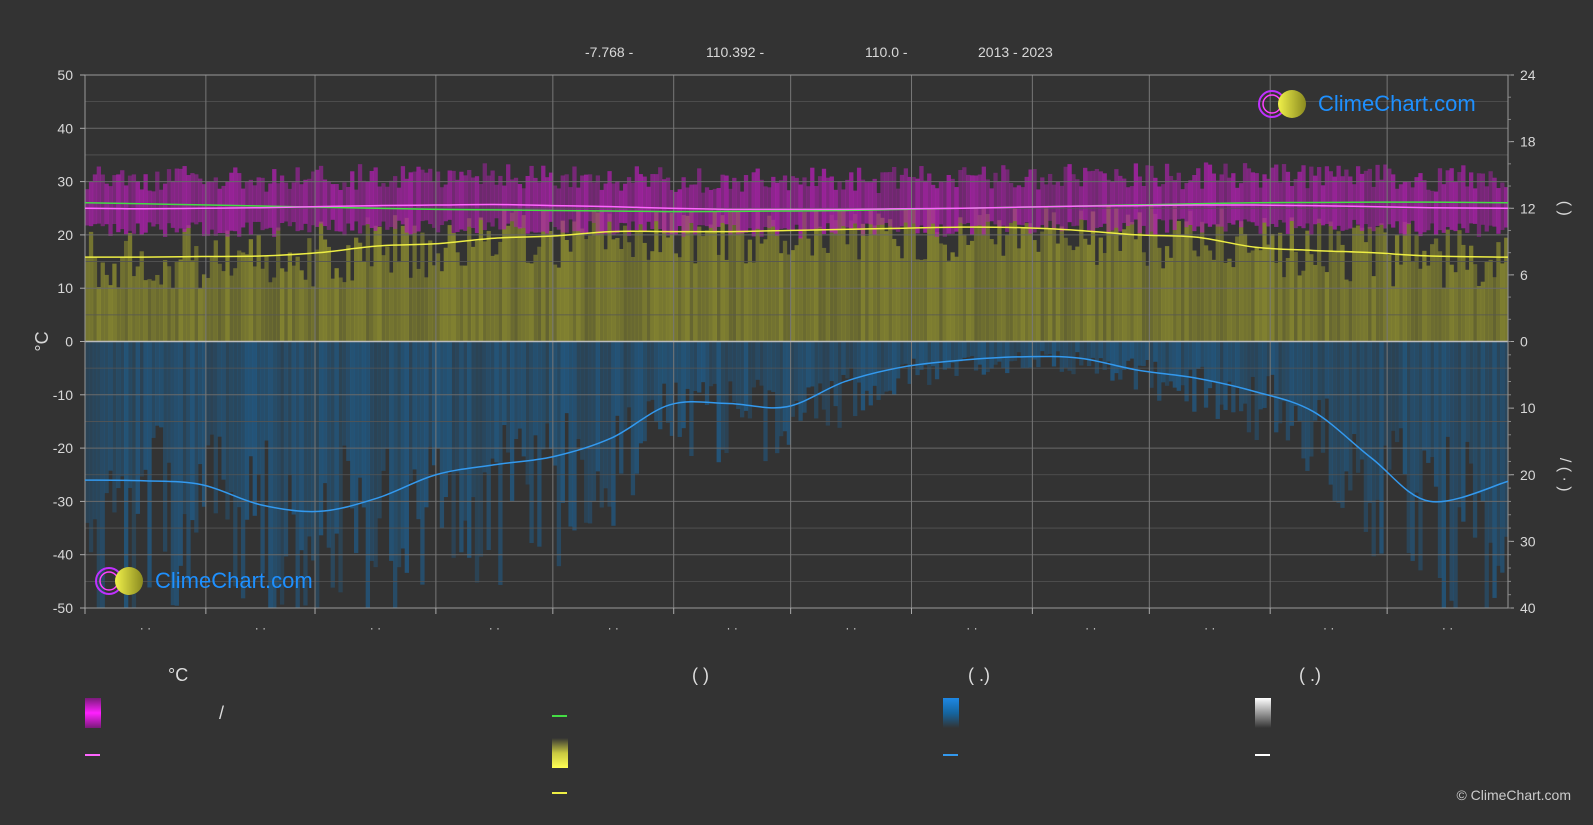  What do you see at coordinates (796, 207) in the screenshot?
I see `temp-mean-line` at bounding box center [796, 207].